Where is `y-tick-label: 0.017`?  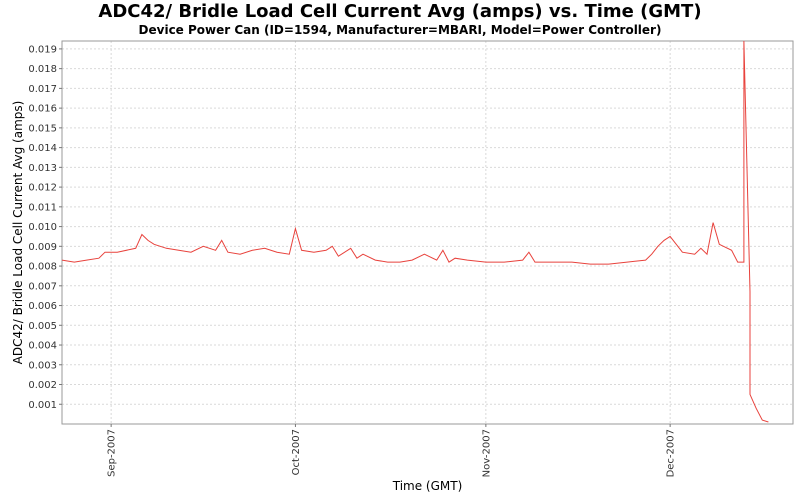 y-tick-label: 0.017 is located at coordinates (42, 89).